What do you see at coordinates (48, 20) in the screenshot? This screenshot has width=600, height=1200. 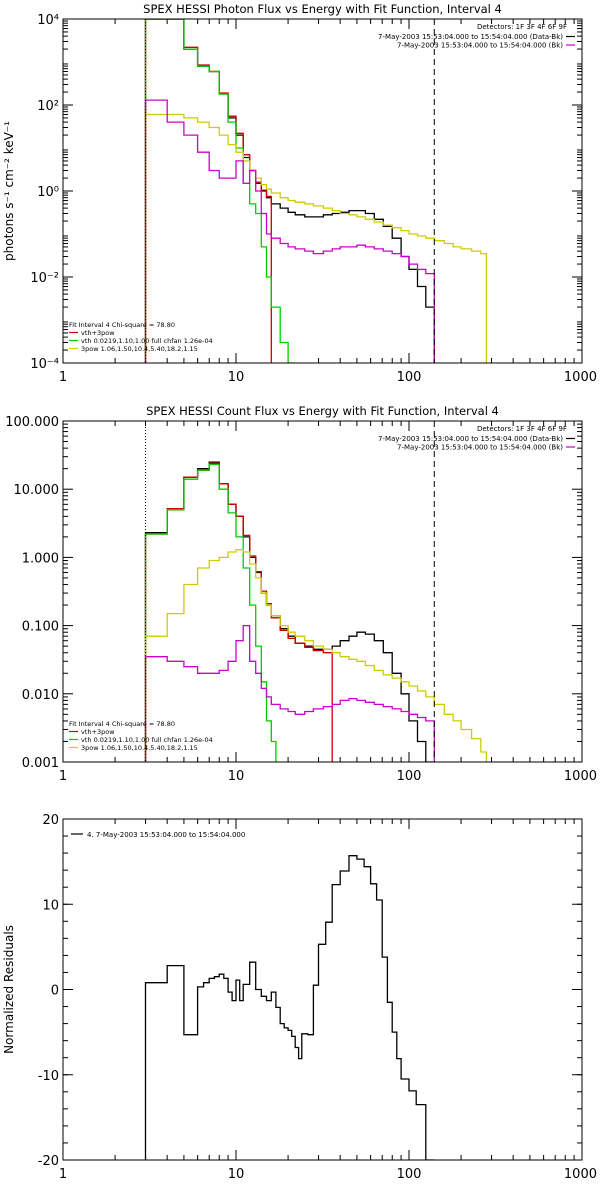 I see `y-tick-label: 10⁴` at bounding box center [48, 20].